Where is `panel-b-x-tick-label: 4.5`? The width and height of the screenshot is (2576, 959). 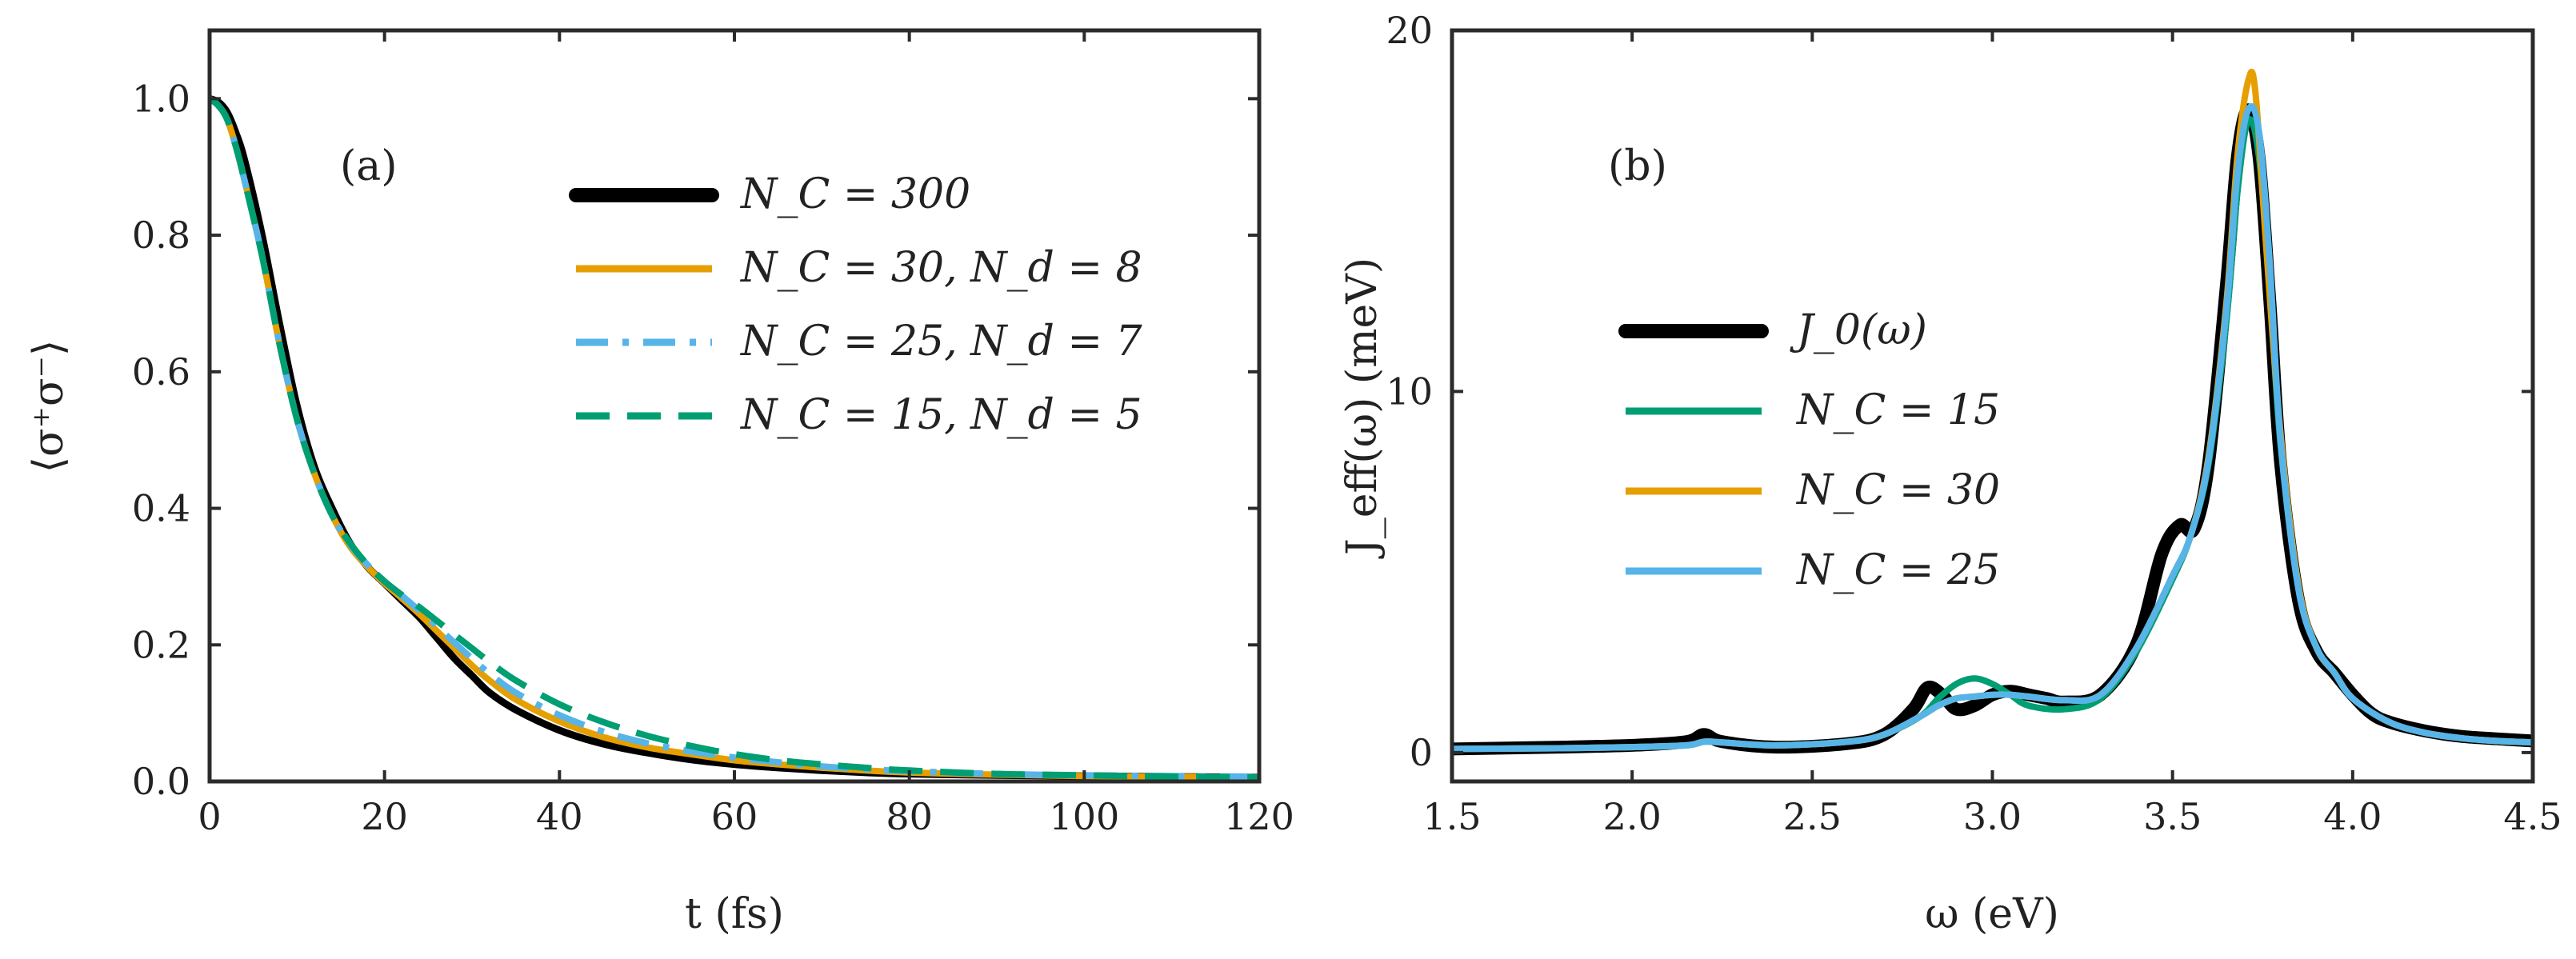
panel-b-x-tick-label: 4.5 is located at coordinates (2532, 816).